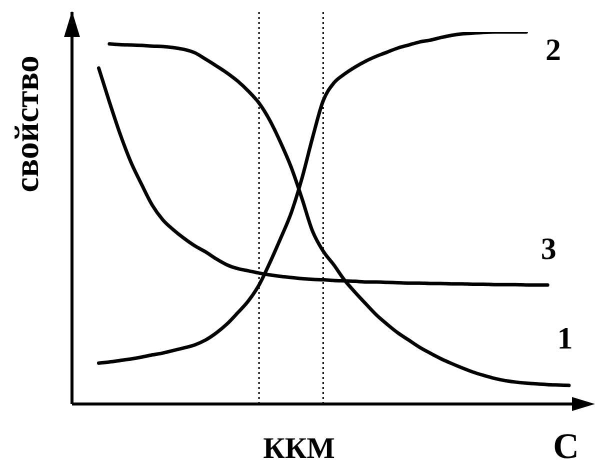 This screenshot has height=463, width=595. Describe the element at coordinates (565, 337) in the screenshot. I see `series-label: 1` at that location.